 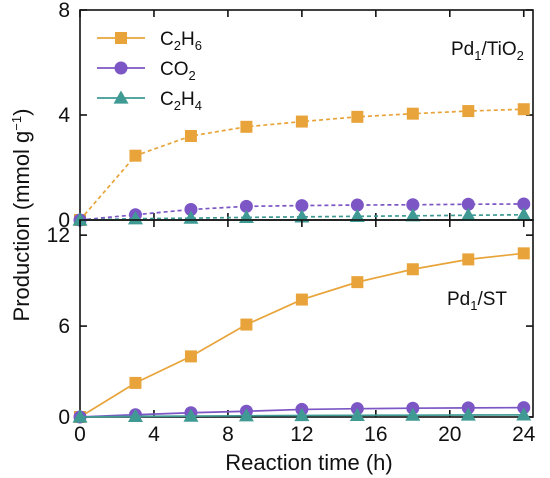 What do you see at coordinates (149, 101) in the screenshot?
I see `legend-item-C2H4: C2H4` at bounding box center [149, 101].